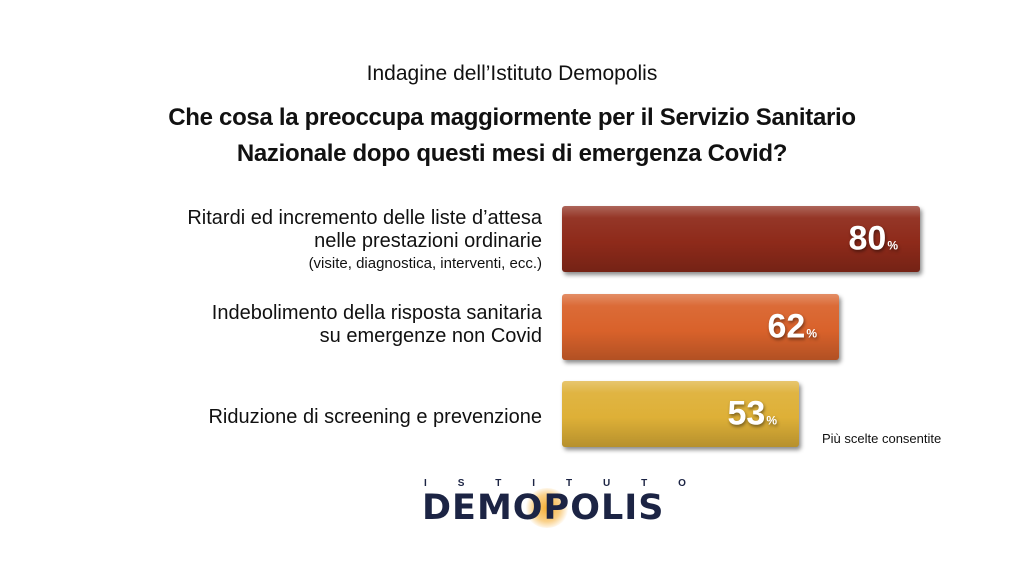 The height and width of the screenshot is (576, 1024). I want to click on category-label-1-line-3: (visite, diagnostica, interventi, ecc.), so click(425, 263).